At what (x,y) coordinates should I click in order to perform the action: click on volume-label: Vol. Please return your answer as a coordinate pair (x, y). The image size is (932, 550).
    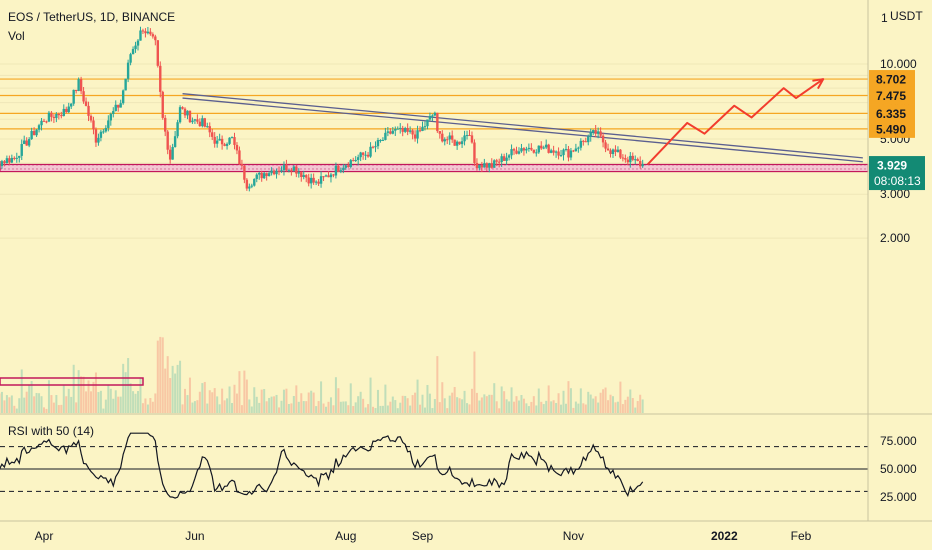
    Looking at the image, I should click on (16, 36).